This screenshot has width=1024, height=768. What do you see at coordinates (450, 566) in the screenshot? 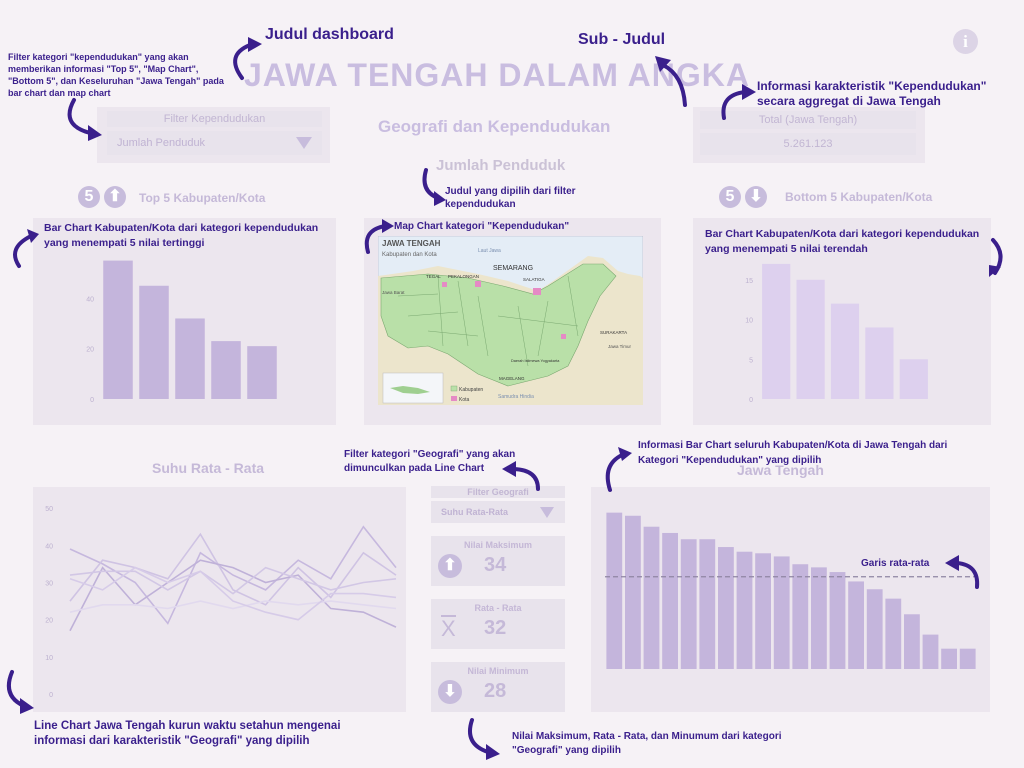
I see `arrow-up-circle-icon: ⬆` at bounding box center [450, 566].